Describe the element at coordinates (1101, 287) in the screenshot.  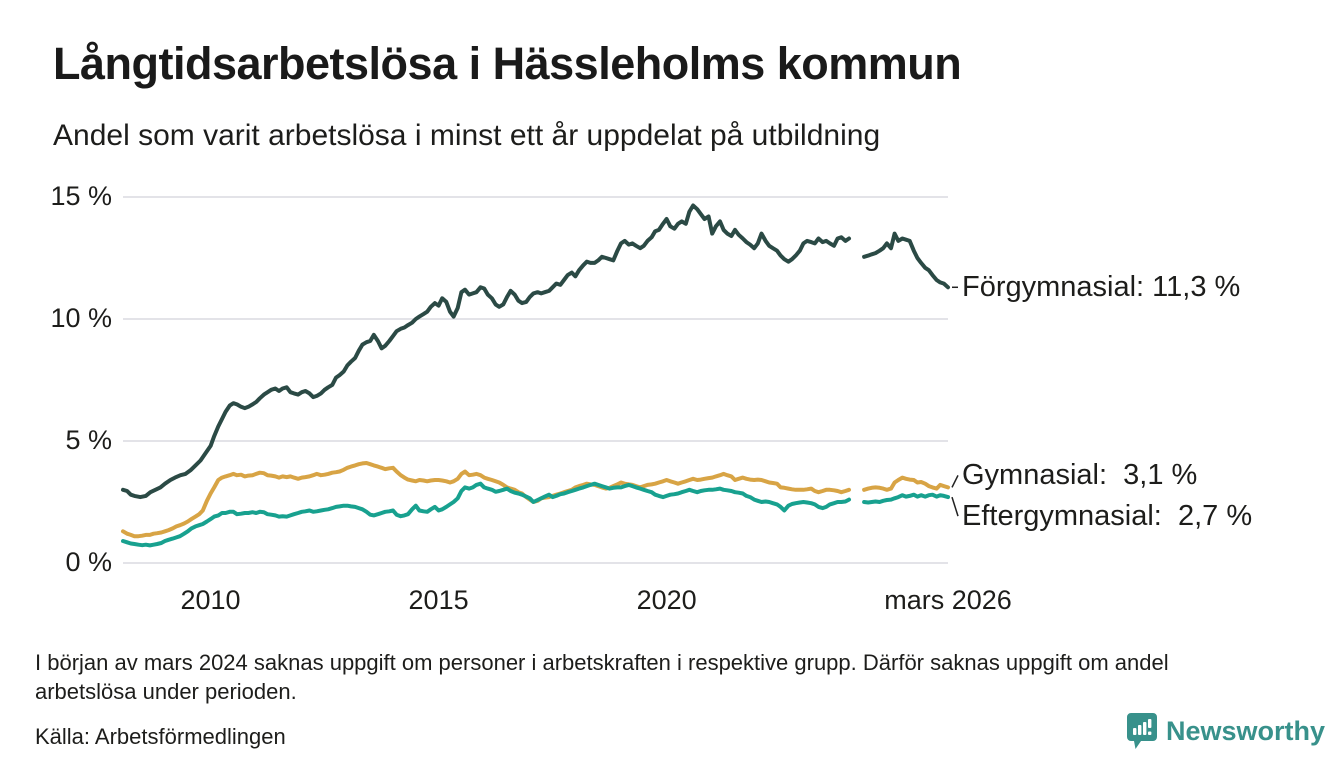
I see `series-end-label-frgymnasial: Förgymnasial: 11,3 %` at that location.